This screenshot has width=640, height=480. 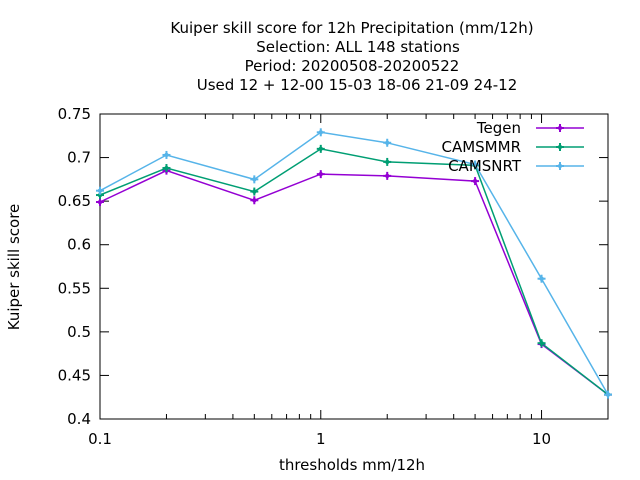 What do you see at coordinates (74, 114) in the screenshot?
I see `y-tick-label: 0.75` at bounding box center [74, 114].